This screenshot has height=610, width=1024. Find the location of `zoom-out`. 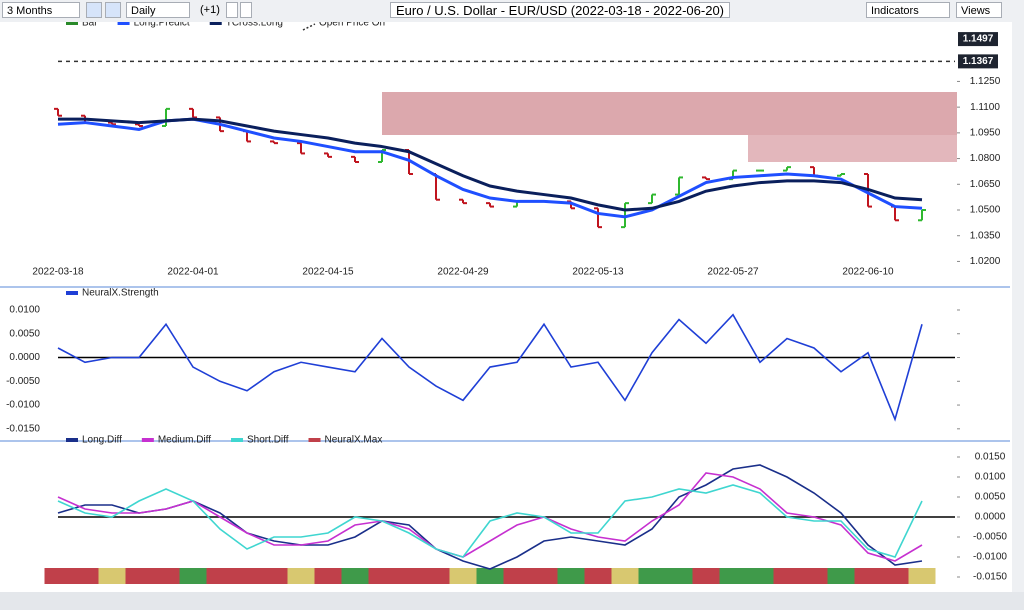

zoom-out is located at coordinates (113, 10).